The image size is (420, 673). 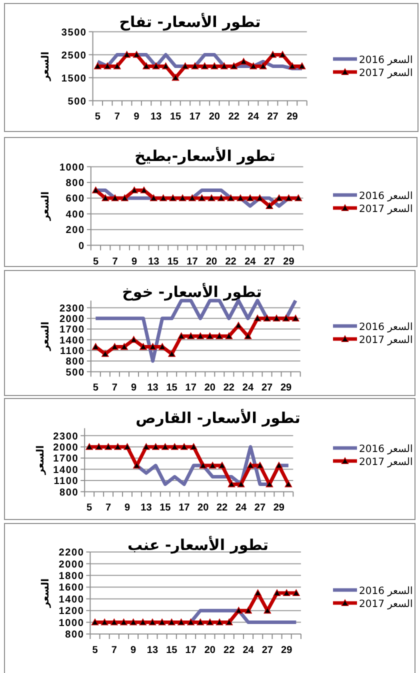 I want to click on y-tick-label: 1700, so click(x=72, y=330).